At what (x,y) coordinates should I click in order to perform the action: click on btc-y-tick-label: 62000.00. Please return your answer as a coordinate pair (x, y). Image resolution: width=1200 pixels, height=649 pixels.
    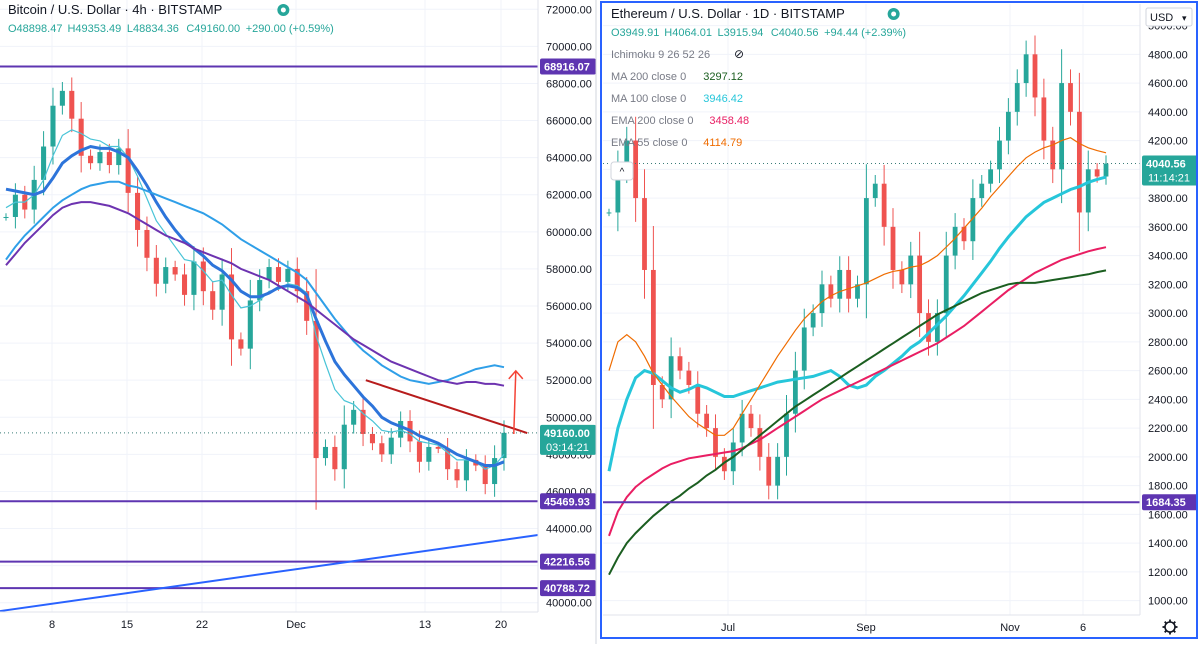
    Looking at the image, I should click on (569, 196).